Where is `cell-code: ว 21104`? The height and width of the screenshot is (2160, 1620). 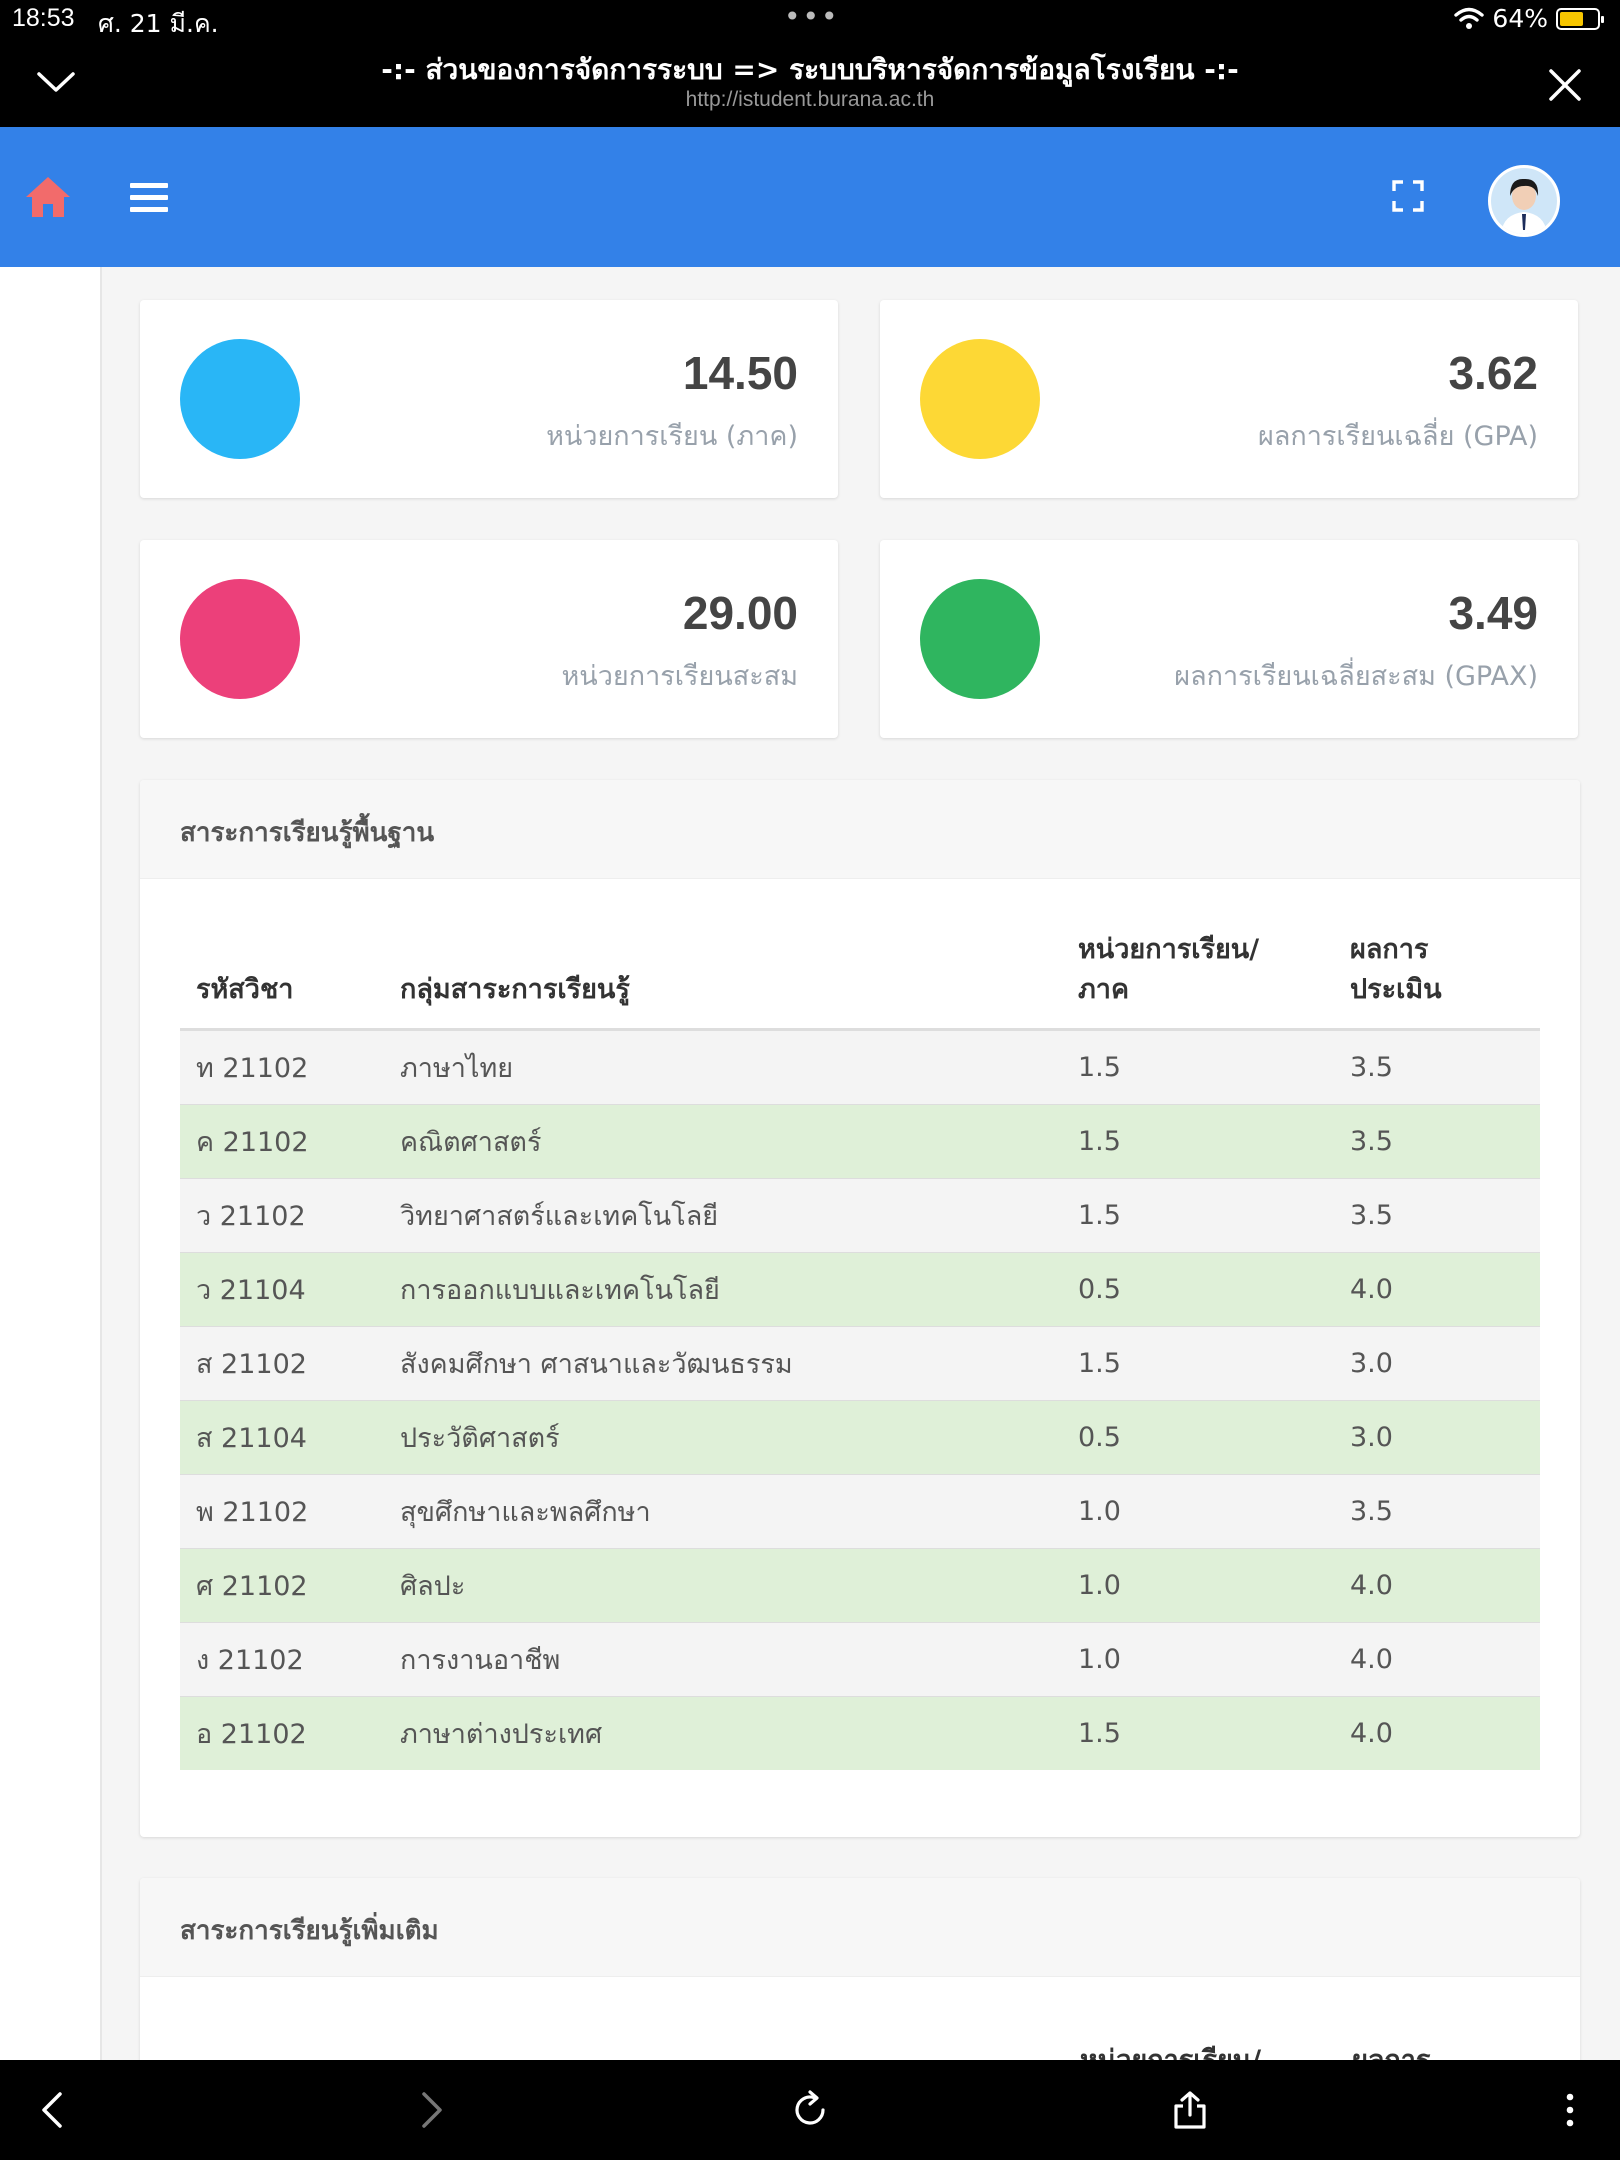
cell-code: ว 21104 is located at coordinates (282, 1289).